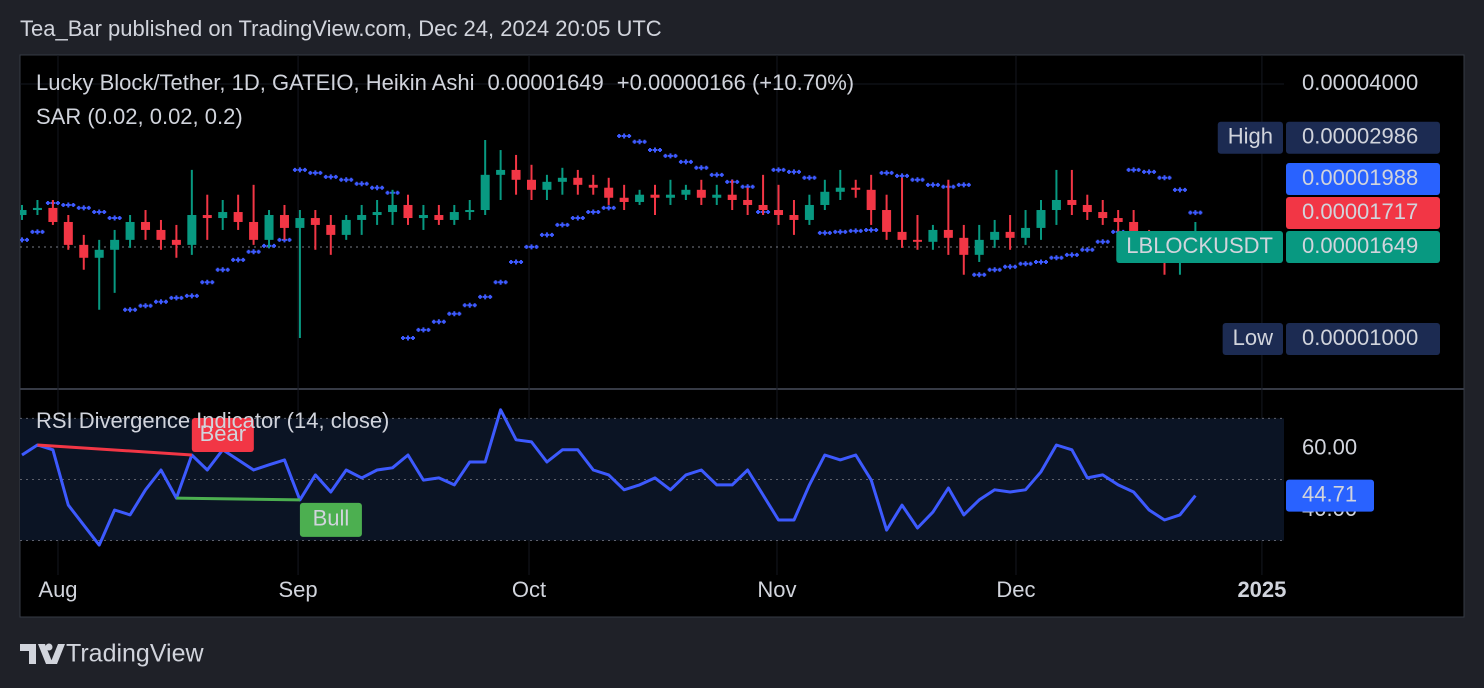 The height and width of the screenshot is (688, 1484). I want to click on x-tick-label: Oct, so click(529, 589).